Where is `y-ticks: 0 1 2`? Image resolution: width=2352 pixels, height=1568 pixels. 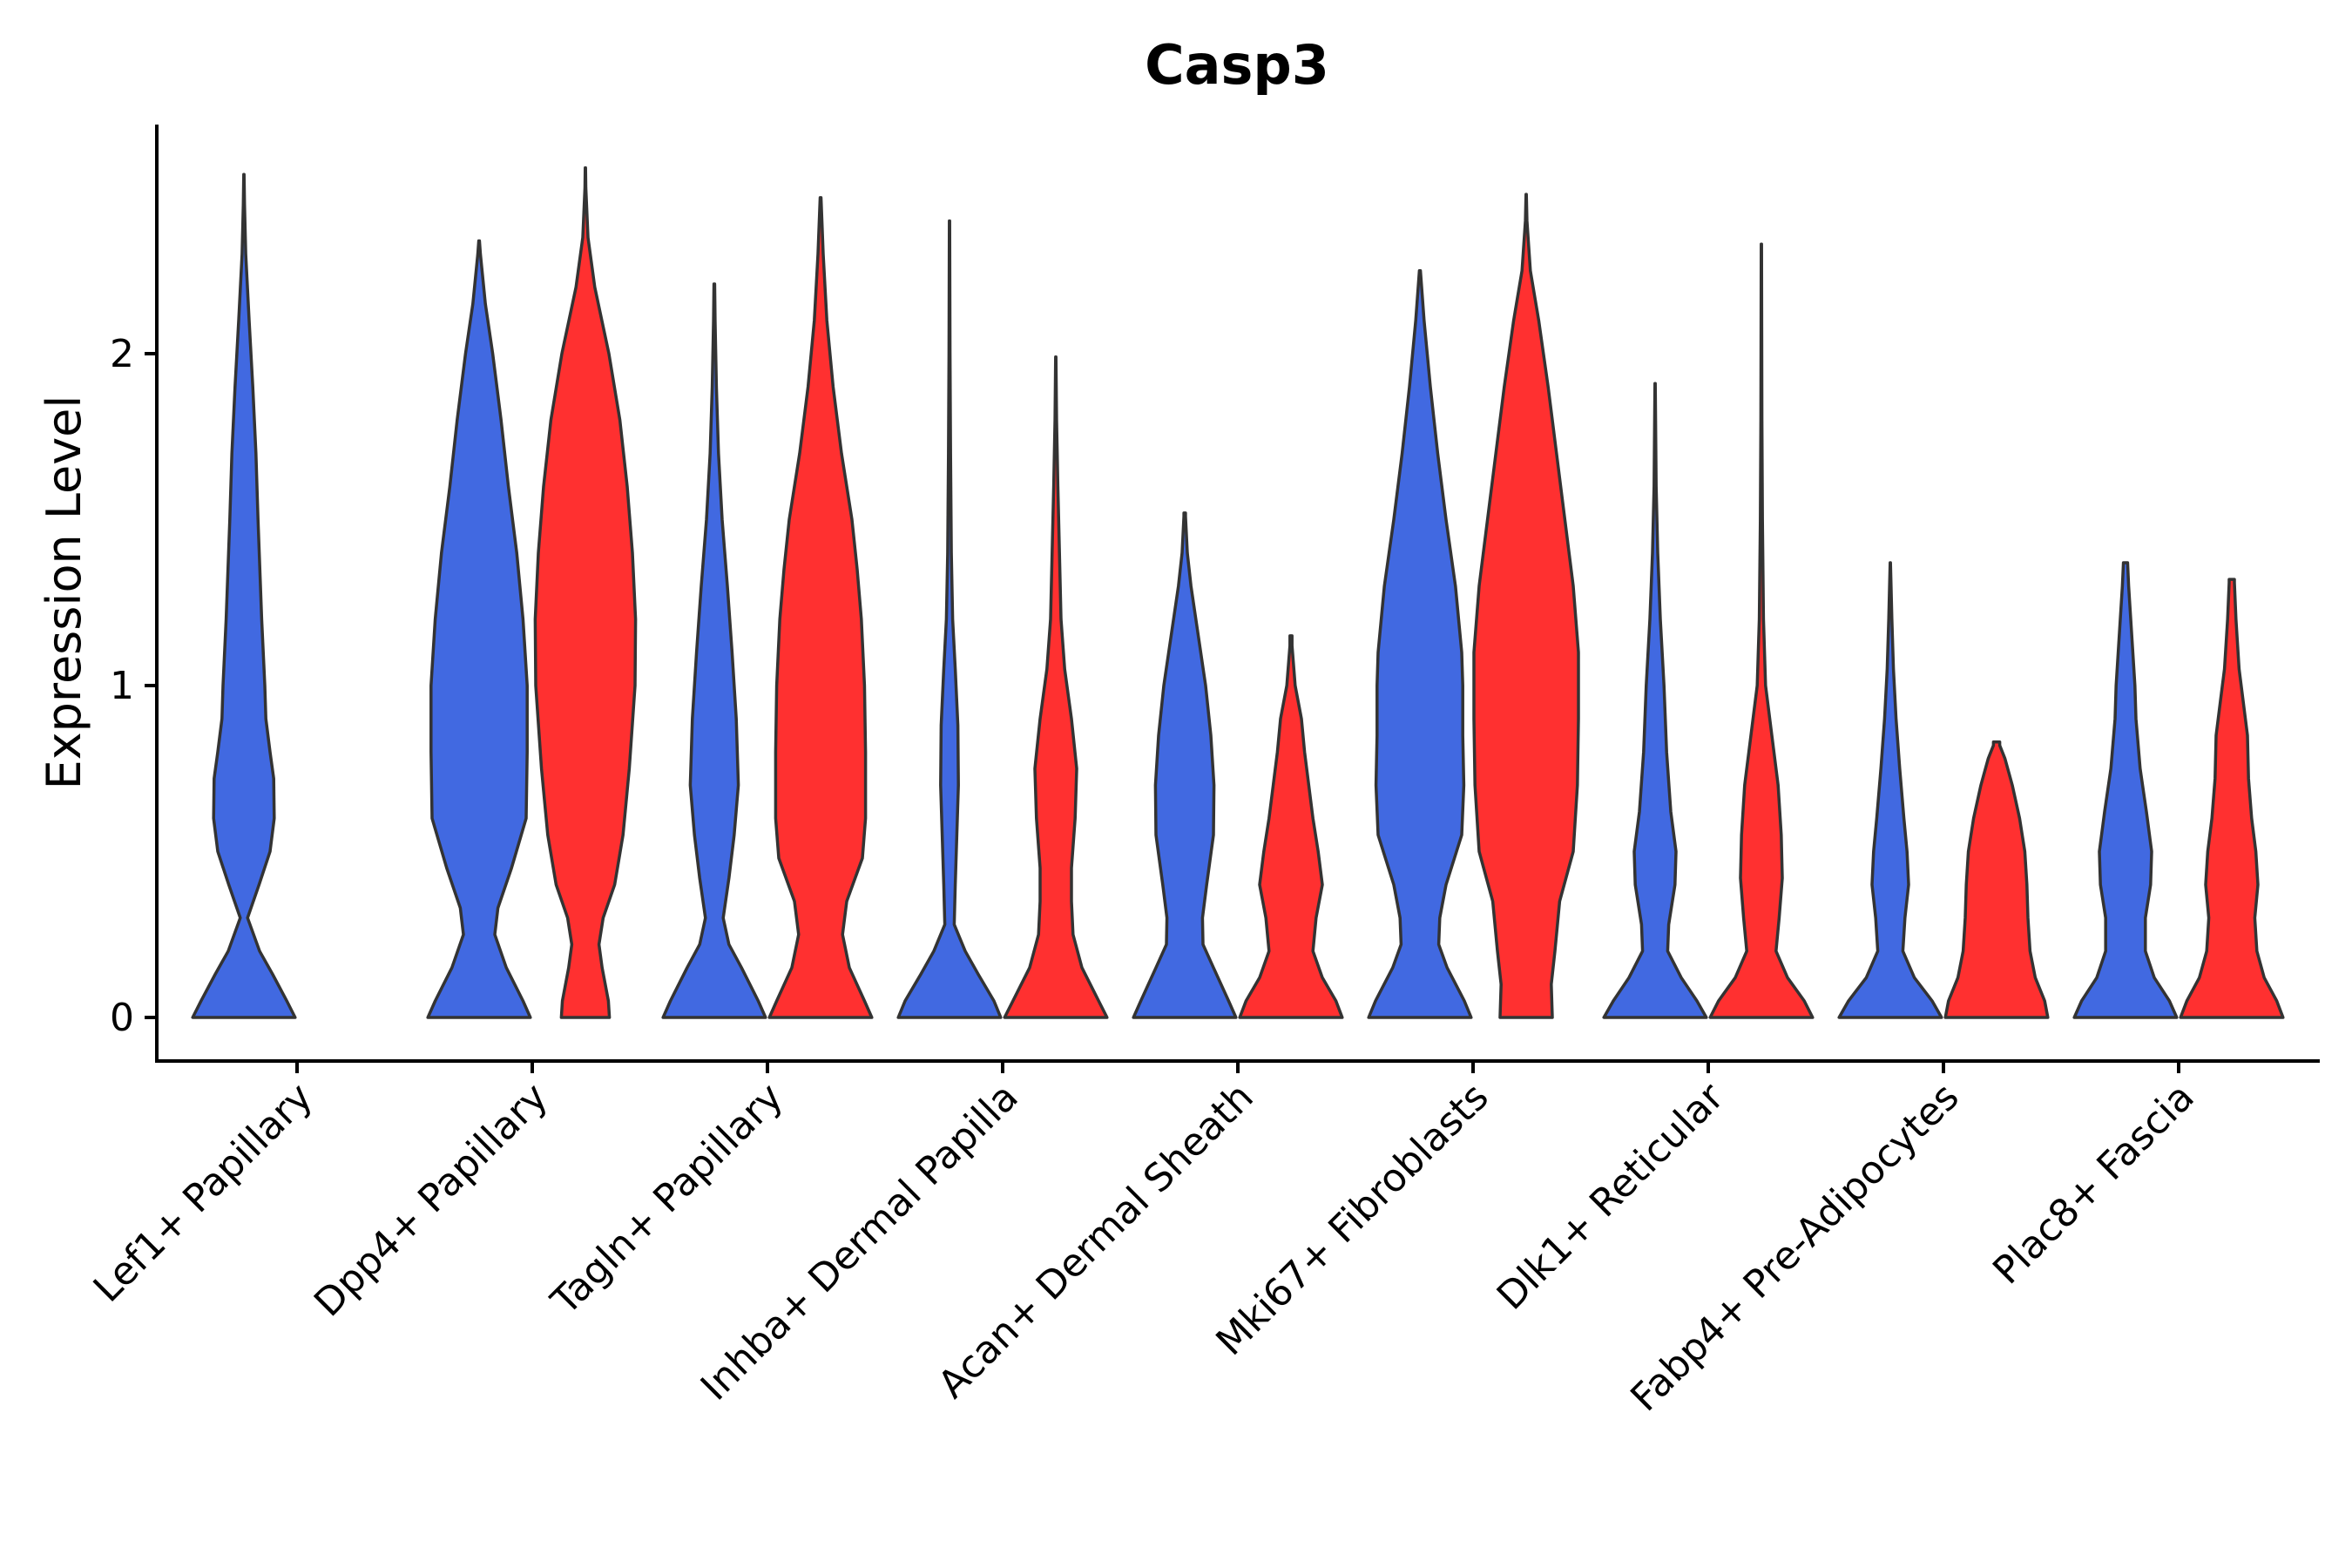 y-ticks: 0 1 2 is located at coordinates (134, 686).